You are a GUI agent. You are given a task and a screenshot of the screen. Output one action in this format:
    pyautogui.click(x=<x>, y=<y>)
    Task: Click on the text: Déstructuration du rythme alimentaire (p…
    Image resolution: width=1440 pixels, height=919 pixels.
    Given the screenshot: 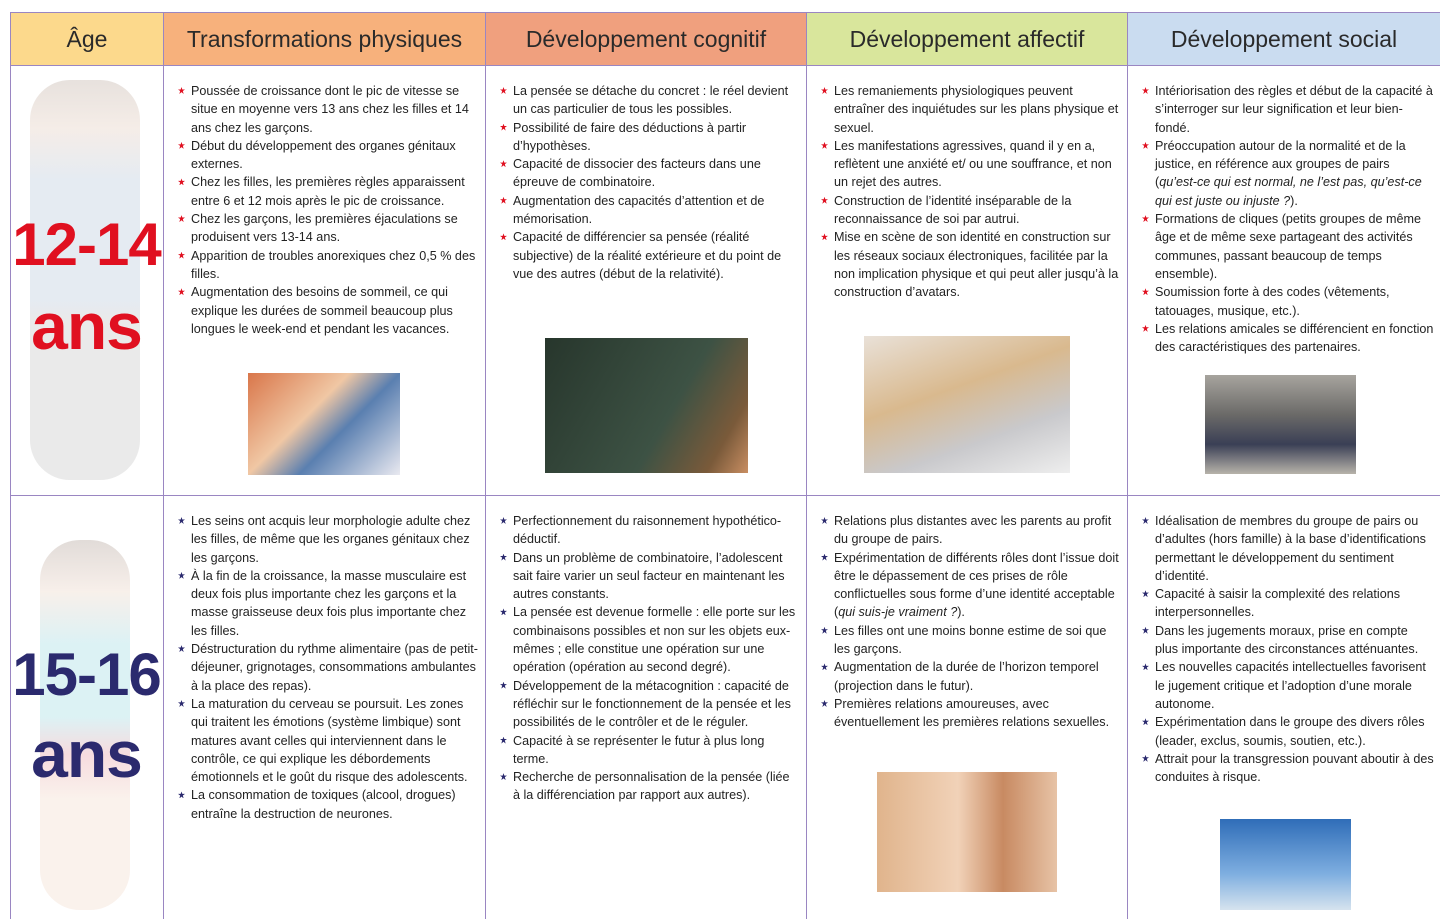 What is the action you would take?
    pyautogui.click(x=334, y=667)
    